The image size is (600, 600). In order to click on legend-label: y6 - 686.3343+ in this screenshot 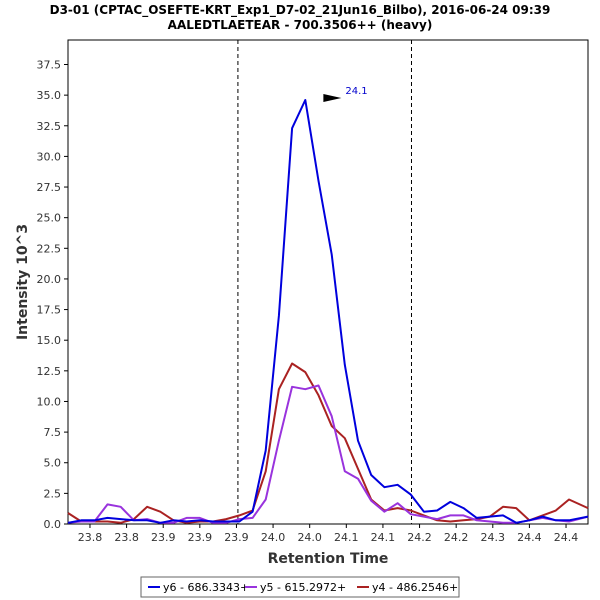, I will do `click(206, 587)`.